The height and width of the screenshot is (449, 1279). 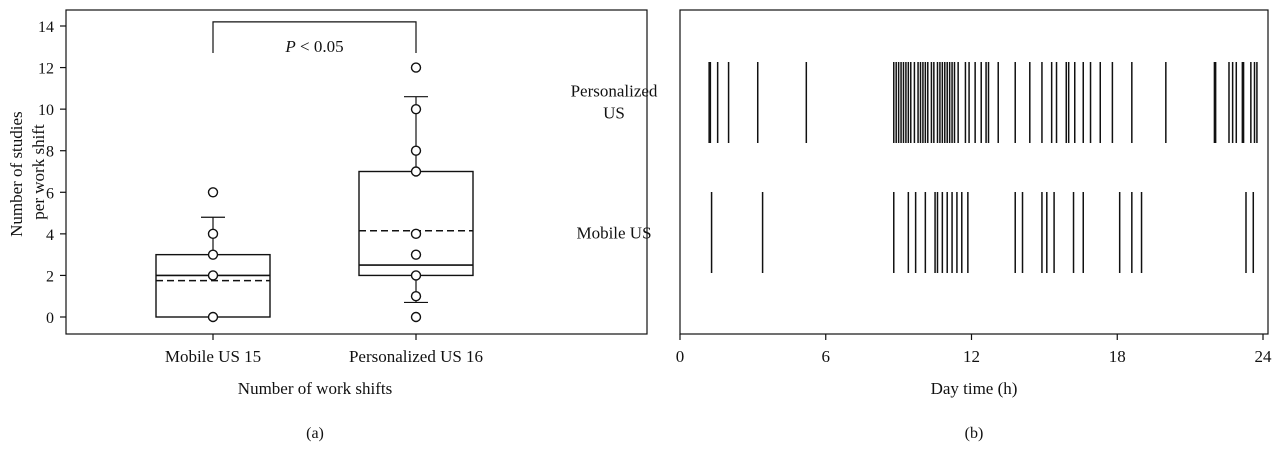 I want to click on panel-label-b: (b), so click(x=974, y=433).